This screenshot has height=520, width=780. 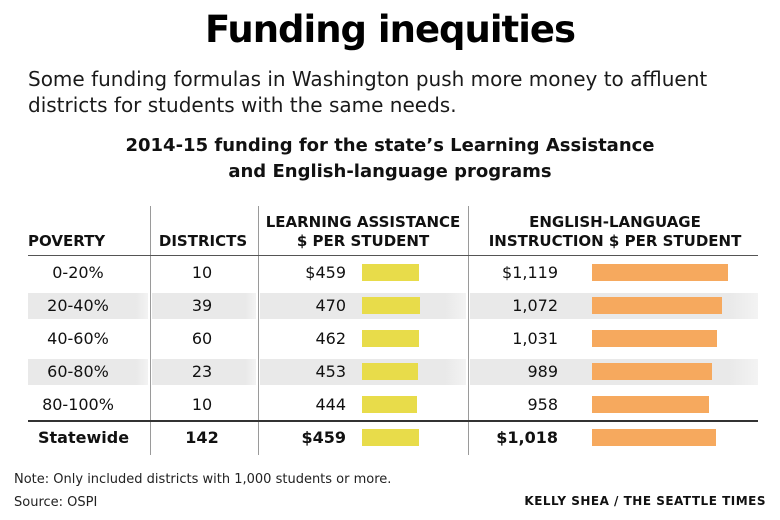 What do you see at coordinates (150, 330) in the screenshot?
I see `divider-districts` at bounding box center [150, 330].